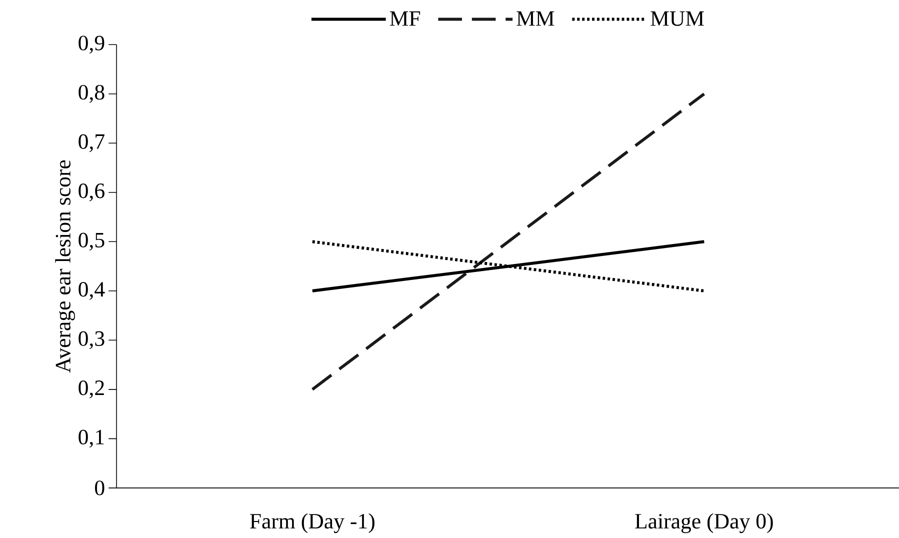  Describe the element at coordinates (65, 267) in the screenshot. I see `y-axis-title: Average ear lesion score` at that location.